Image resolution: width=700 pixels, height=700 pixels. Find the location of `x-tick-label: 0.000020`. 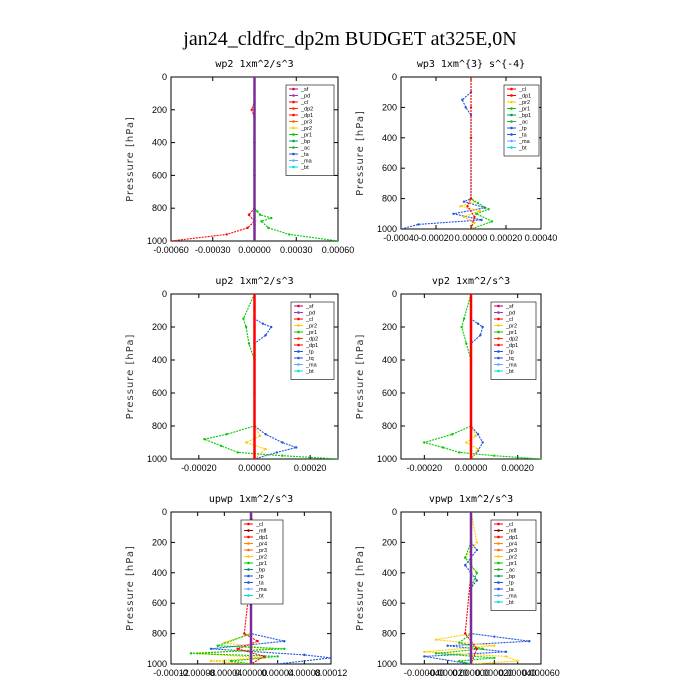

x-tick-label: 0.000020 is located at coordinates (495, 673).